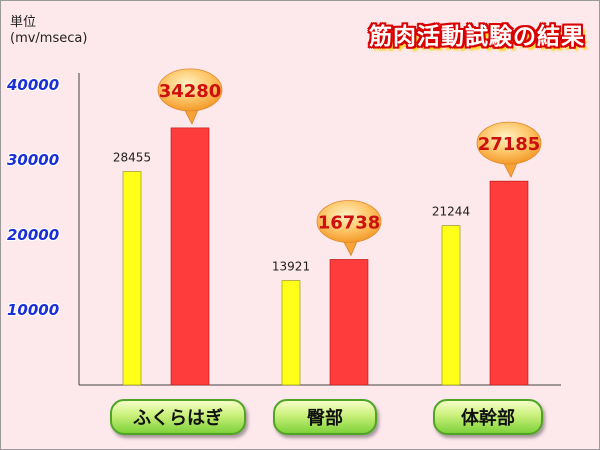 Image resolution: width=600 pixels, height=450 pixels. I want to click on value-callout: 16738, so click(349, 228).